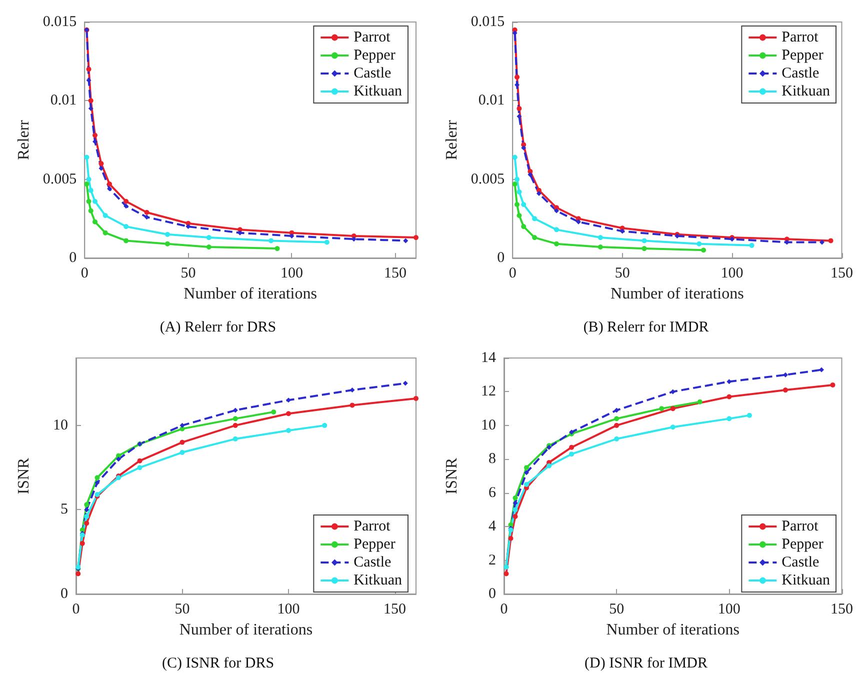  What do you see at coordinates (492, 492) in the screenshot?
I see `y-tick-label: 6` at bounding box center [492, 492].